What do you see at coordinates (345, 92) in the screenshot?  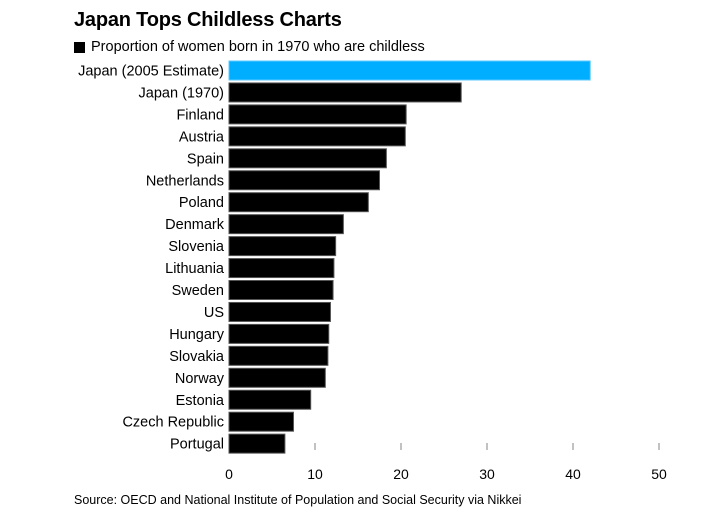 I see `bar-japan-1970` at bounding box center [345, 92].